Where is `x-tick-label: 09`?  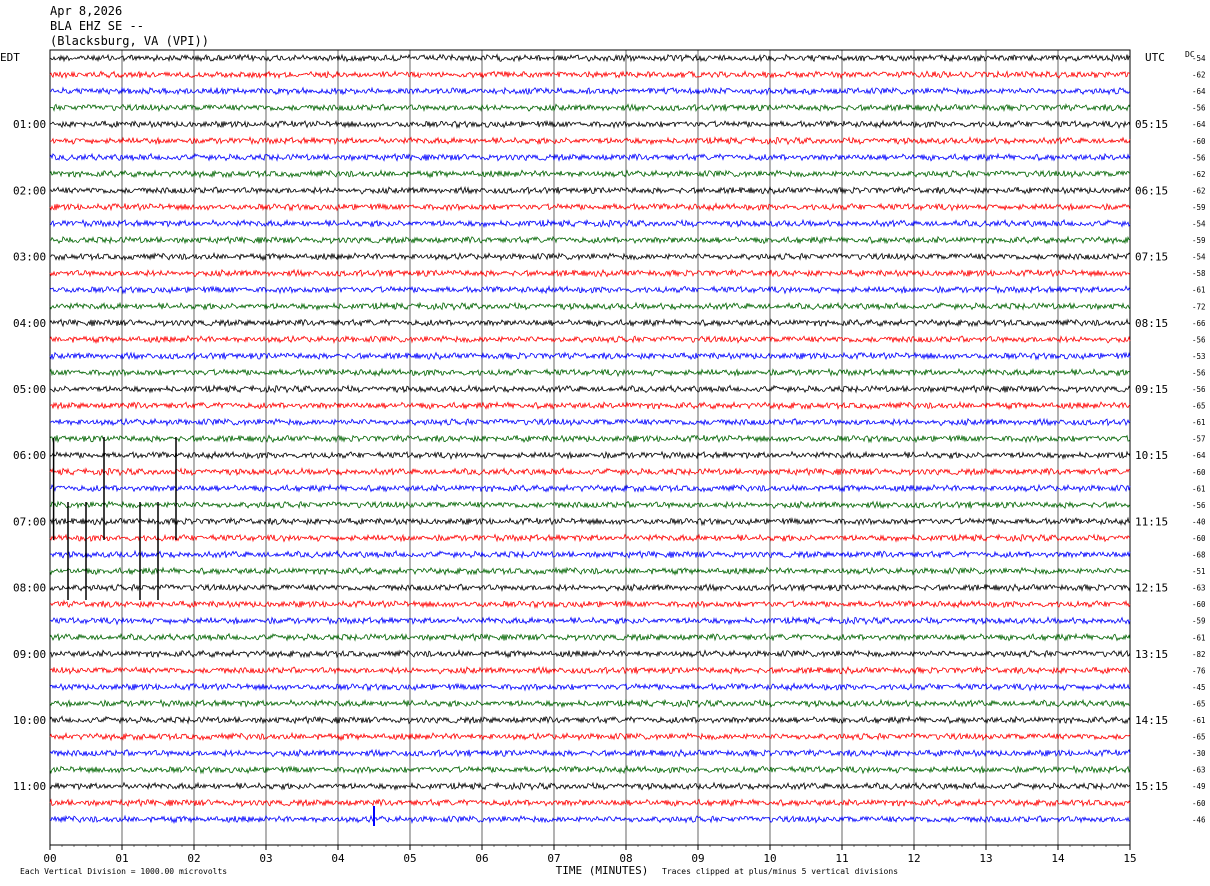
x-tick-label: 09 is located at coordinates (697, 858).